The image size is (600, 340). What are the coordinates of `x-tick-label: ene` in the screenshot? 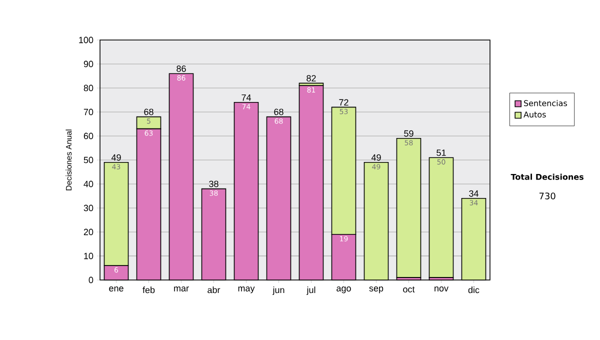 It's located at (116, 289).